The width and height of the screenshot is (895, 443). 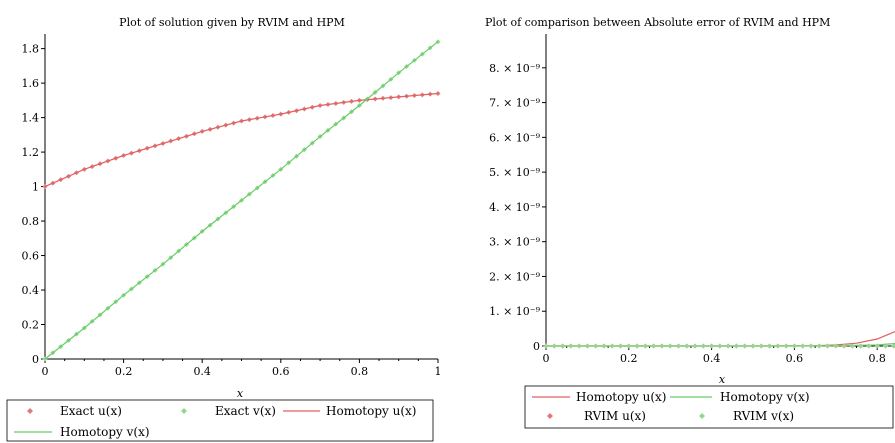 I want to click on legend-label-exact-v: Exact v(x), so click(x=245, y=411).